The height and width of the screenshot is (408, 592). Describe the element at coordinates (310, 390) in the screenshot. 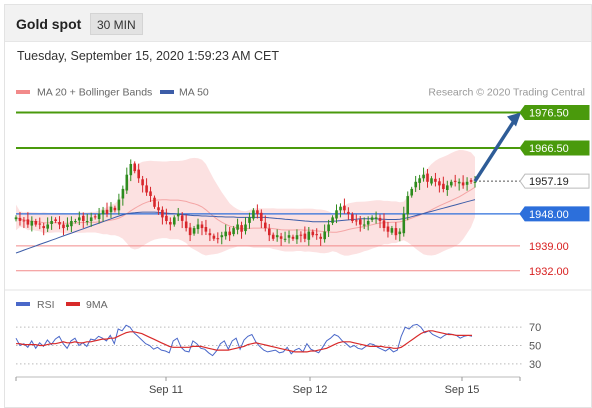

I see `time-tick-label: Sep 12` at that location.